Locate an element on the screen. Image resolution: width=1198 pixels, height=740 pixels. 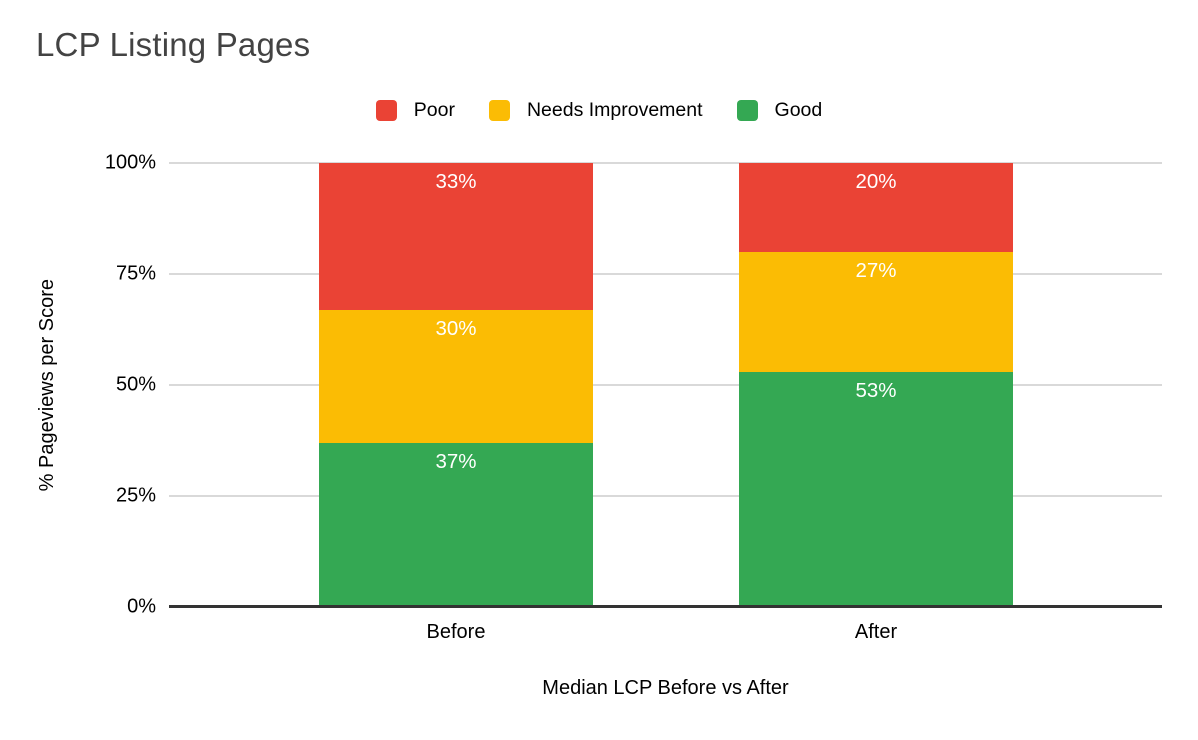
segment-needs-improvement-before: 30% is located at coordinates (456, 376).